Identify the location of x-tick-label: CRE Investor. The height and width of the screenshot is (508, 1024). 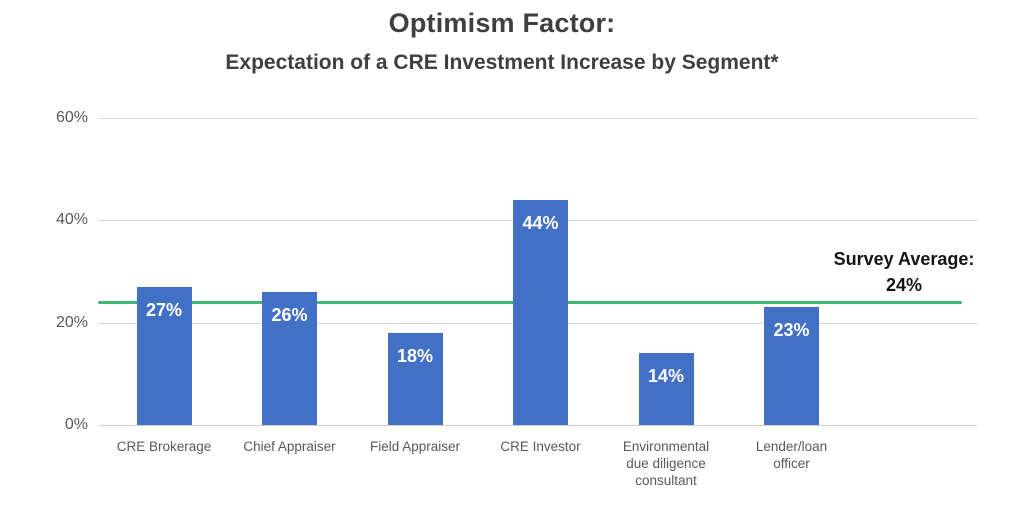
(540, 446).